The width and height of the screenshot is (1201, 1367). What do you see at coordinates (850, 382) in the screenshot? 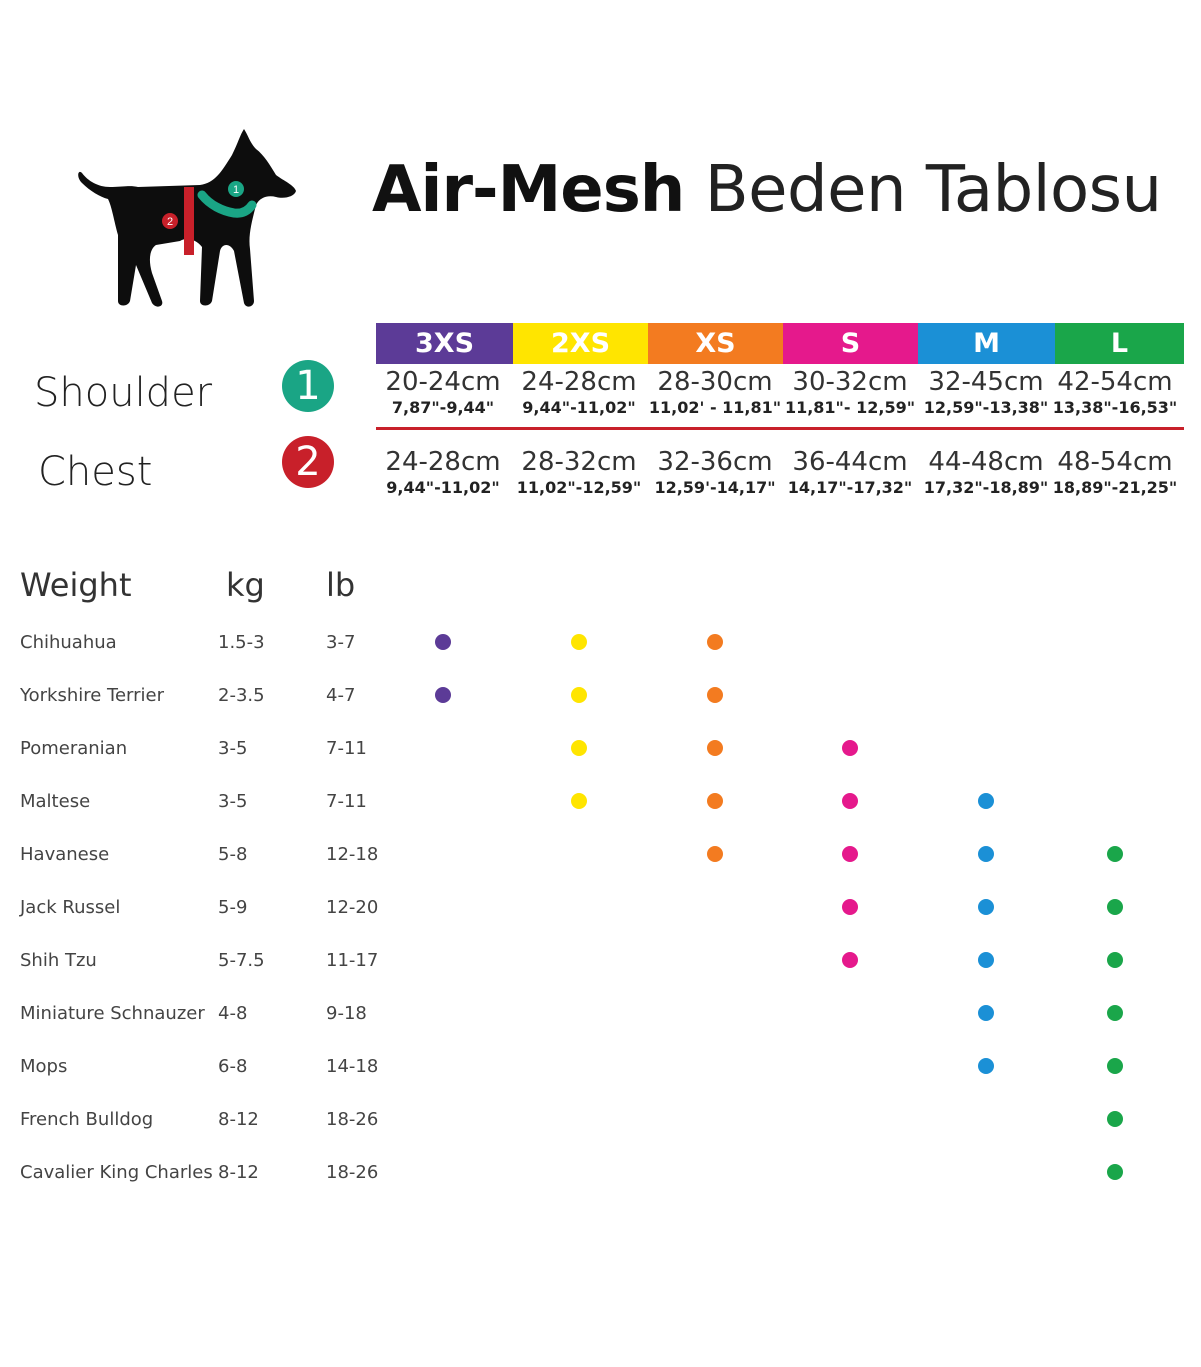
I see `shoulder-cm-s: 30-32cm` at bounding box center [850, 382].